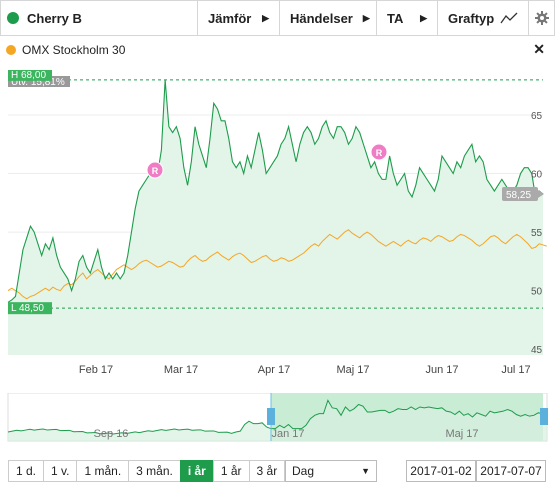 The image size is (555, 485). What do you see at coordinates (537, 116) in the screenshot?
I see `y-tick-label: 65` at bounding box center [537, 116].